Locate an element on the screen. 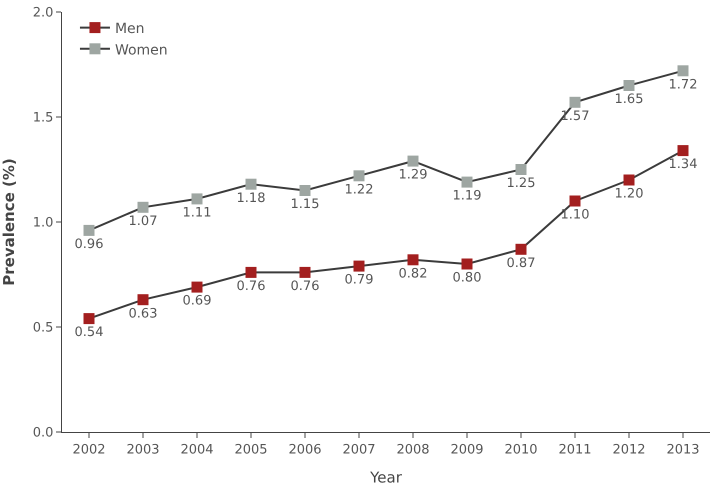 The height and width of the screenshot is (489, 716). data-label: 1.19 is located at coordinates (467, 196).